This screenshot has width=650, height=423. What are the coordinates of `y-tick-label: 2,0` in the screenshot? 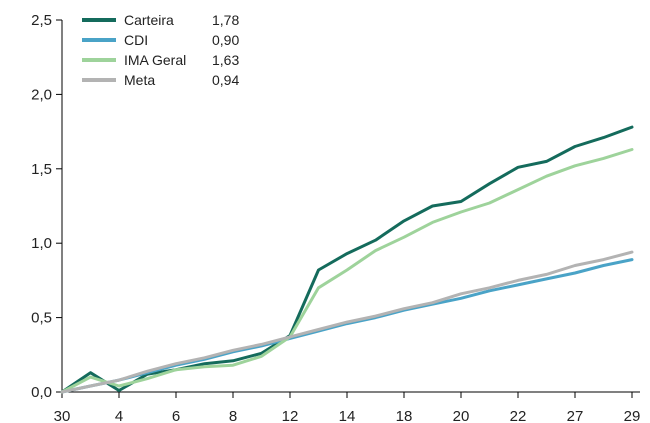 It's located at (41, 94).